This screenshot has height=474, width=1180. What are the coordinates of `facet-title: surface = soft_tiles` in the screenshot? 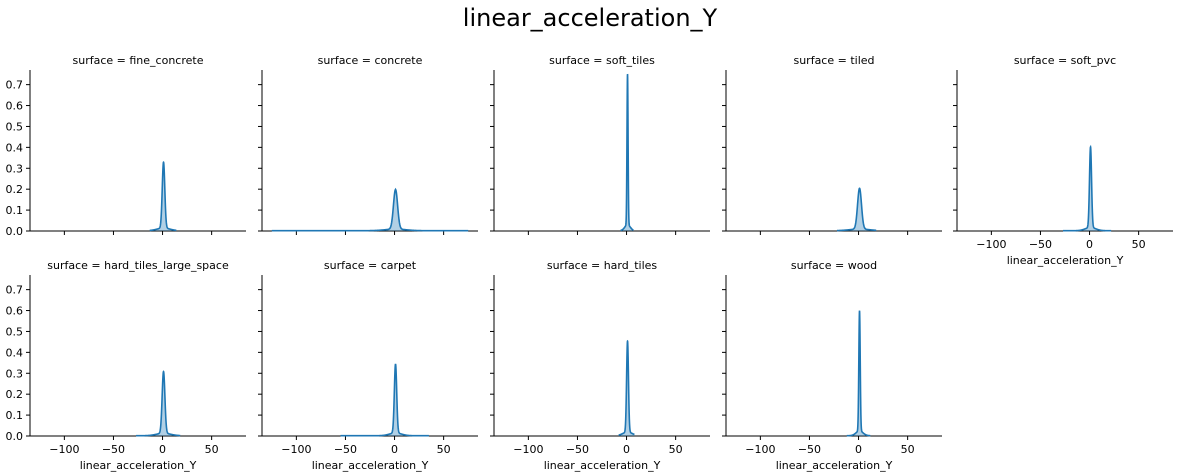 It's located at (602, 60).